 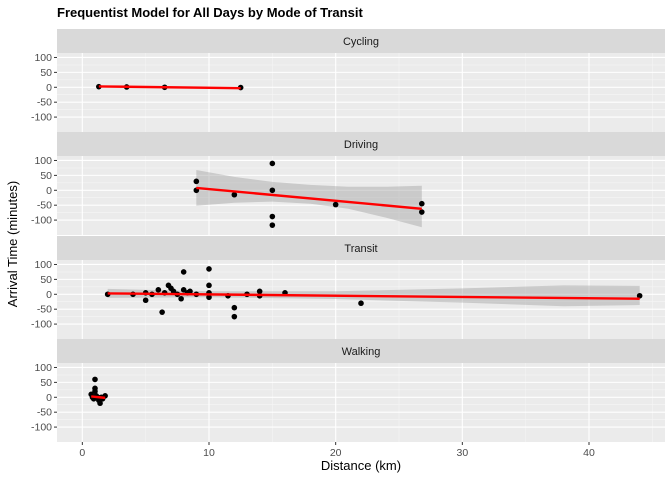 I want to click on facet-strip-label: Transit, so click(x=360, y=249).